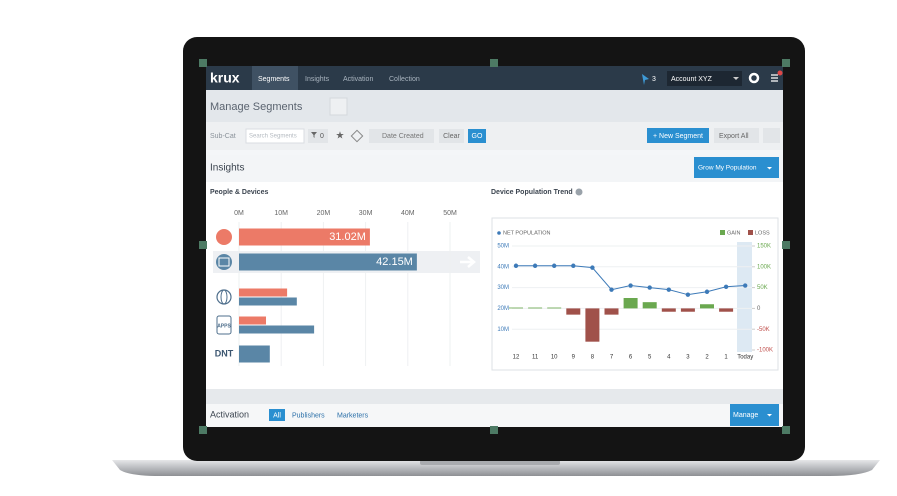 This screenshot has height=496, width=897. I want to click on account-select, so click(704, 78).